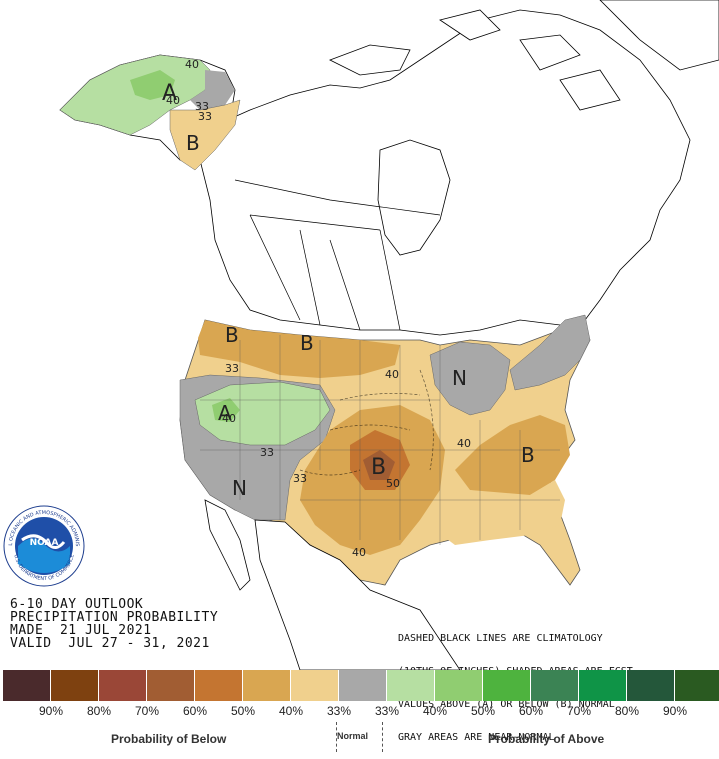 The image size is (719, 759). What do you see at coordinates (459, 378) in the screenshot?
I see `label-greatlakes-n: N` at bounding box center [459, 378].